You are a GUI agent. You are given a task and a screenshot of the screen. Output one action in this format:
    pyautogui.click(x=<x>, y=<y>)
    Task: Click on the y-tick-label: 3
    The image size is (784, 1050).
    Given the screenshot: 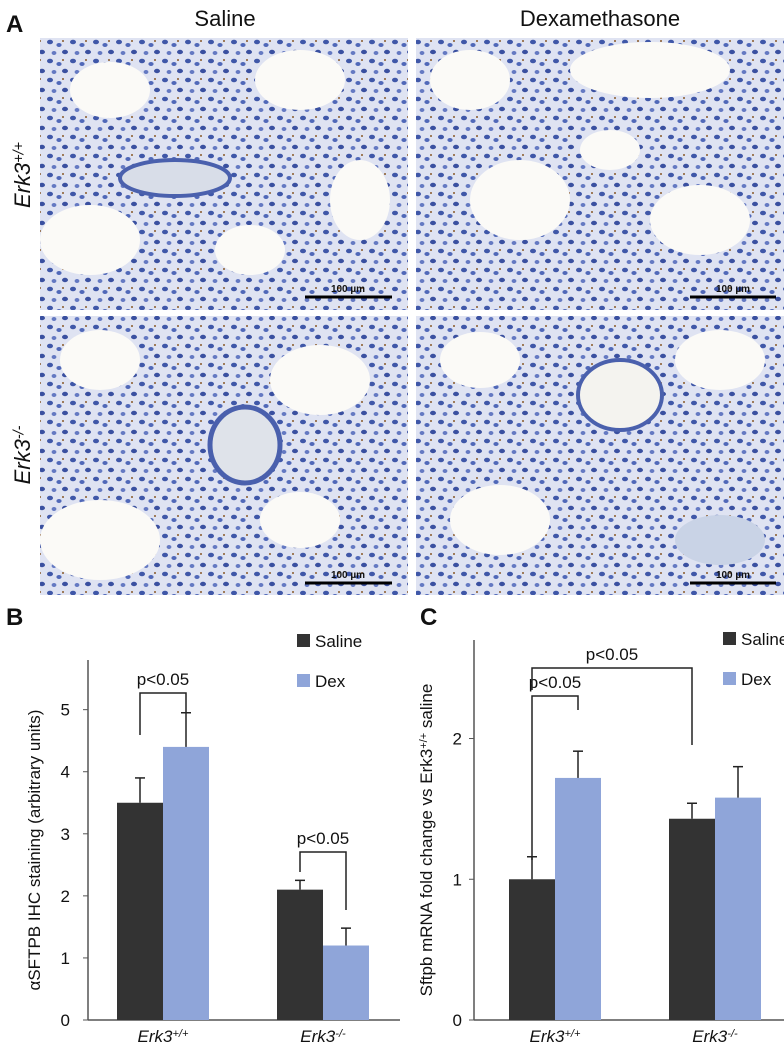 What is the action you would take?
    pyautogui.click(x=65, y=834)
    